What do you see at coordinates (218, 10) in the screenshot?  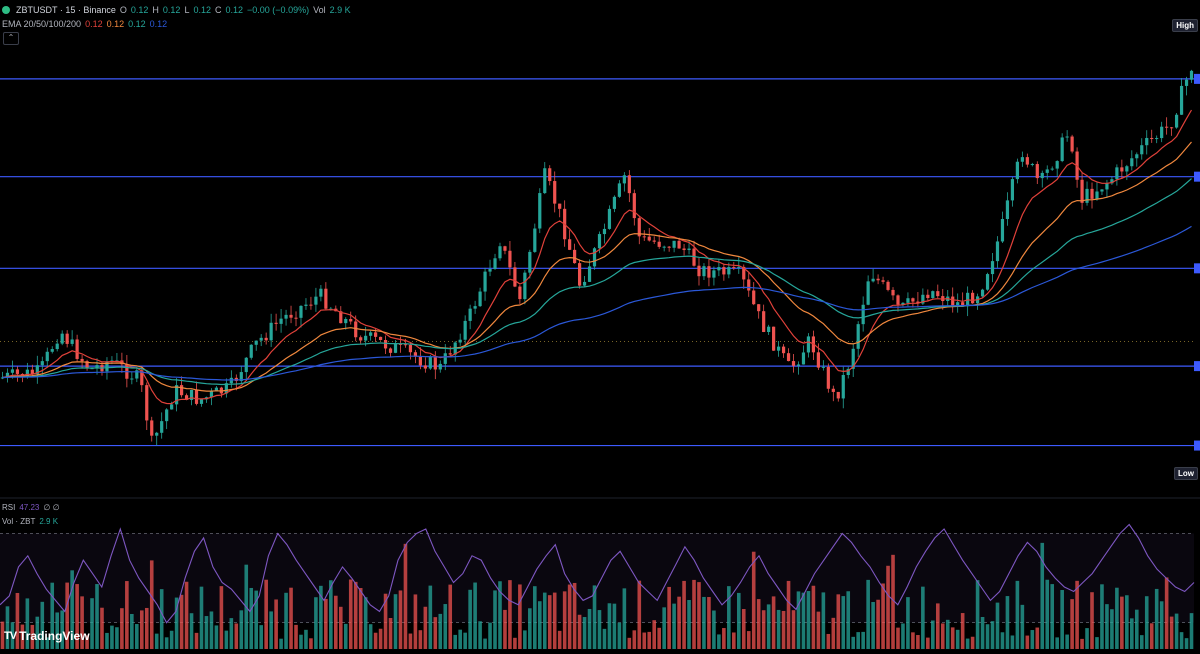 I see `close-label: C` at bounding box center [218, 10].